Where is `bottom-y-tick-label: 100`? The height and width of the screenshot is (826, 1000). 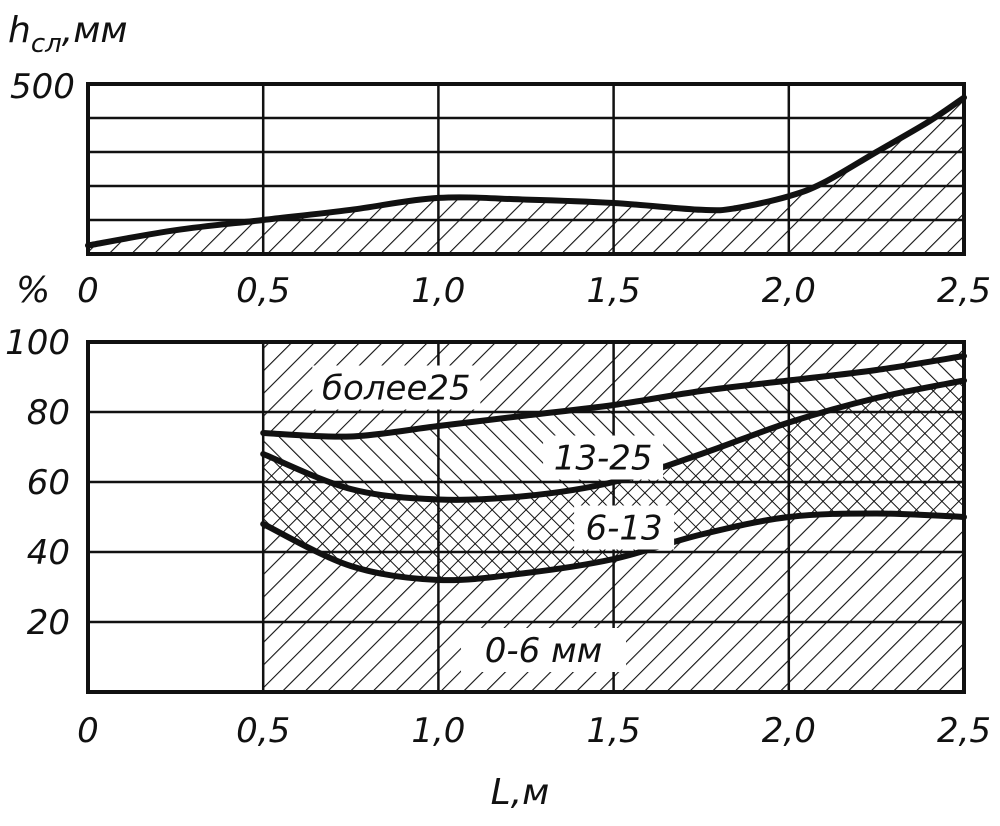 bottom-y-tick-label: 100 is located at coordinates (37, 343).